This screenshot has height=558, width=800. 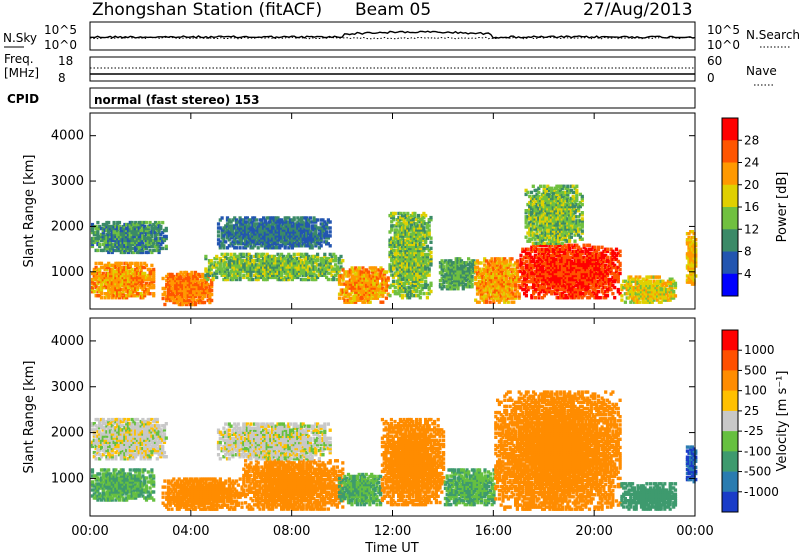 What do you see at coordinates (67, 136) in the screenshot?
I see `power-ytick-label-3: 4000` at bounding box center [67, 136].